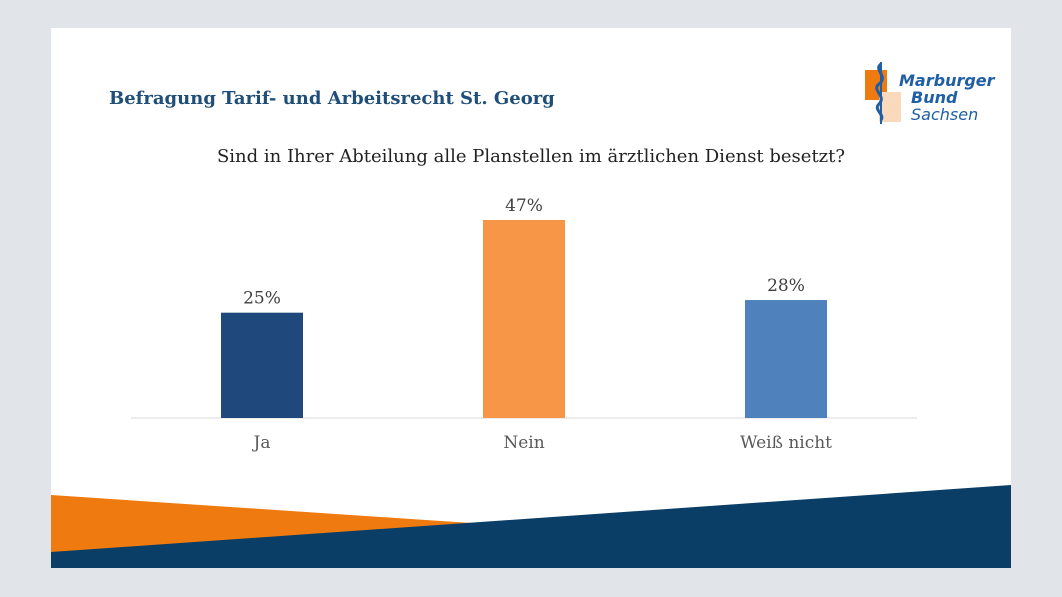 This screenshot has width=1062, height=597. Describe the element at coordinates (934, 97) in the screenshot. I see `logo-line-2: Bund` at that location.